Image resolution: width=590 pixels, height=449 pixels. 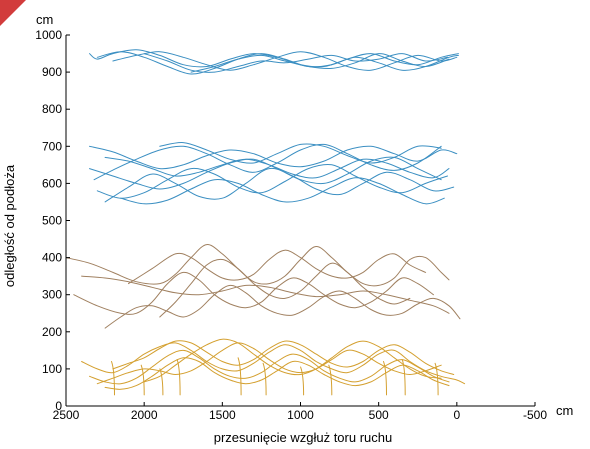 I want to click on x-axis-unit: cm, so click(x=564, y=410).